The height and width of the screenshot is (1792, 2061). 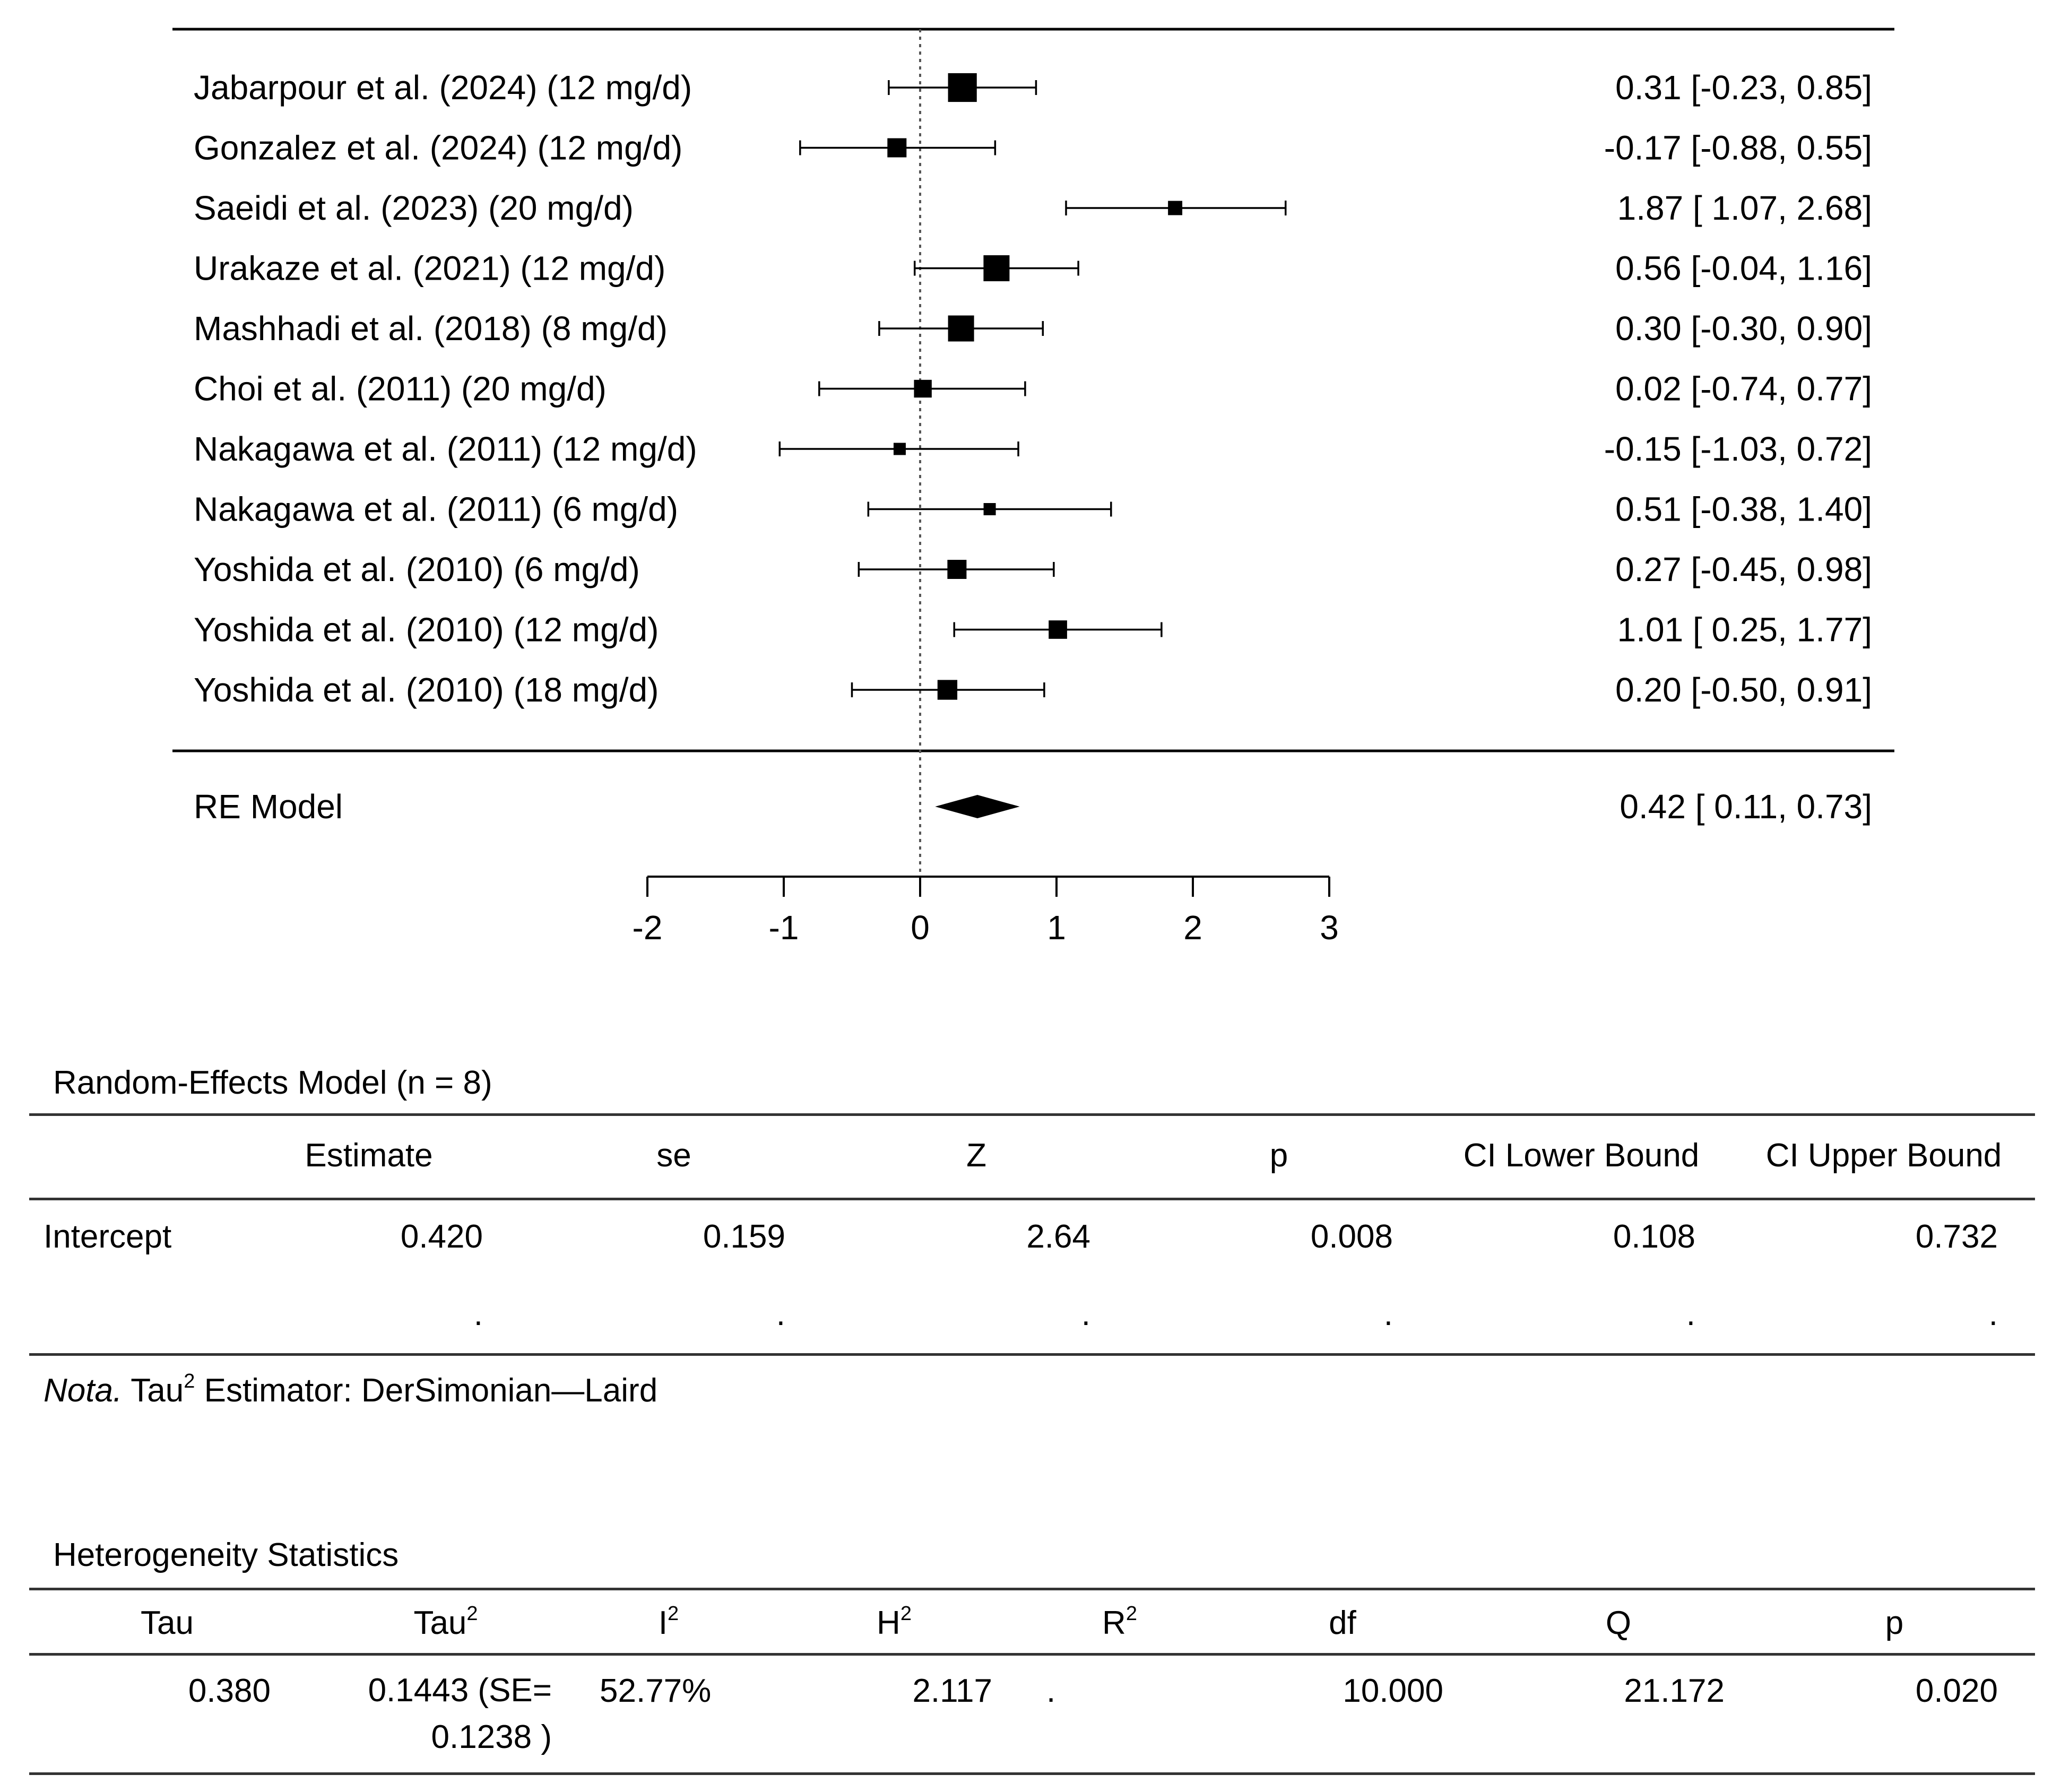 What do you see at coordinates (921, 927) in the screenshot?
I see `x-tick-label: 0` at bounding box center [921, 927].